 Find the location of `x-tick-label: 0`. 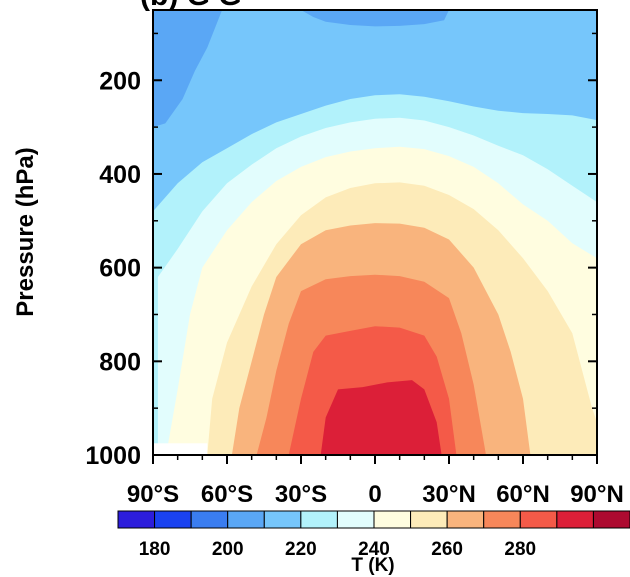

x-tick-label: 0 is located at coordinates (374, 494).